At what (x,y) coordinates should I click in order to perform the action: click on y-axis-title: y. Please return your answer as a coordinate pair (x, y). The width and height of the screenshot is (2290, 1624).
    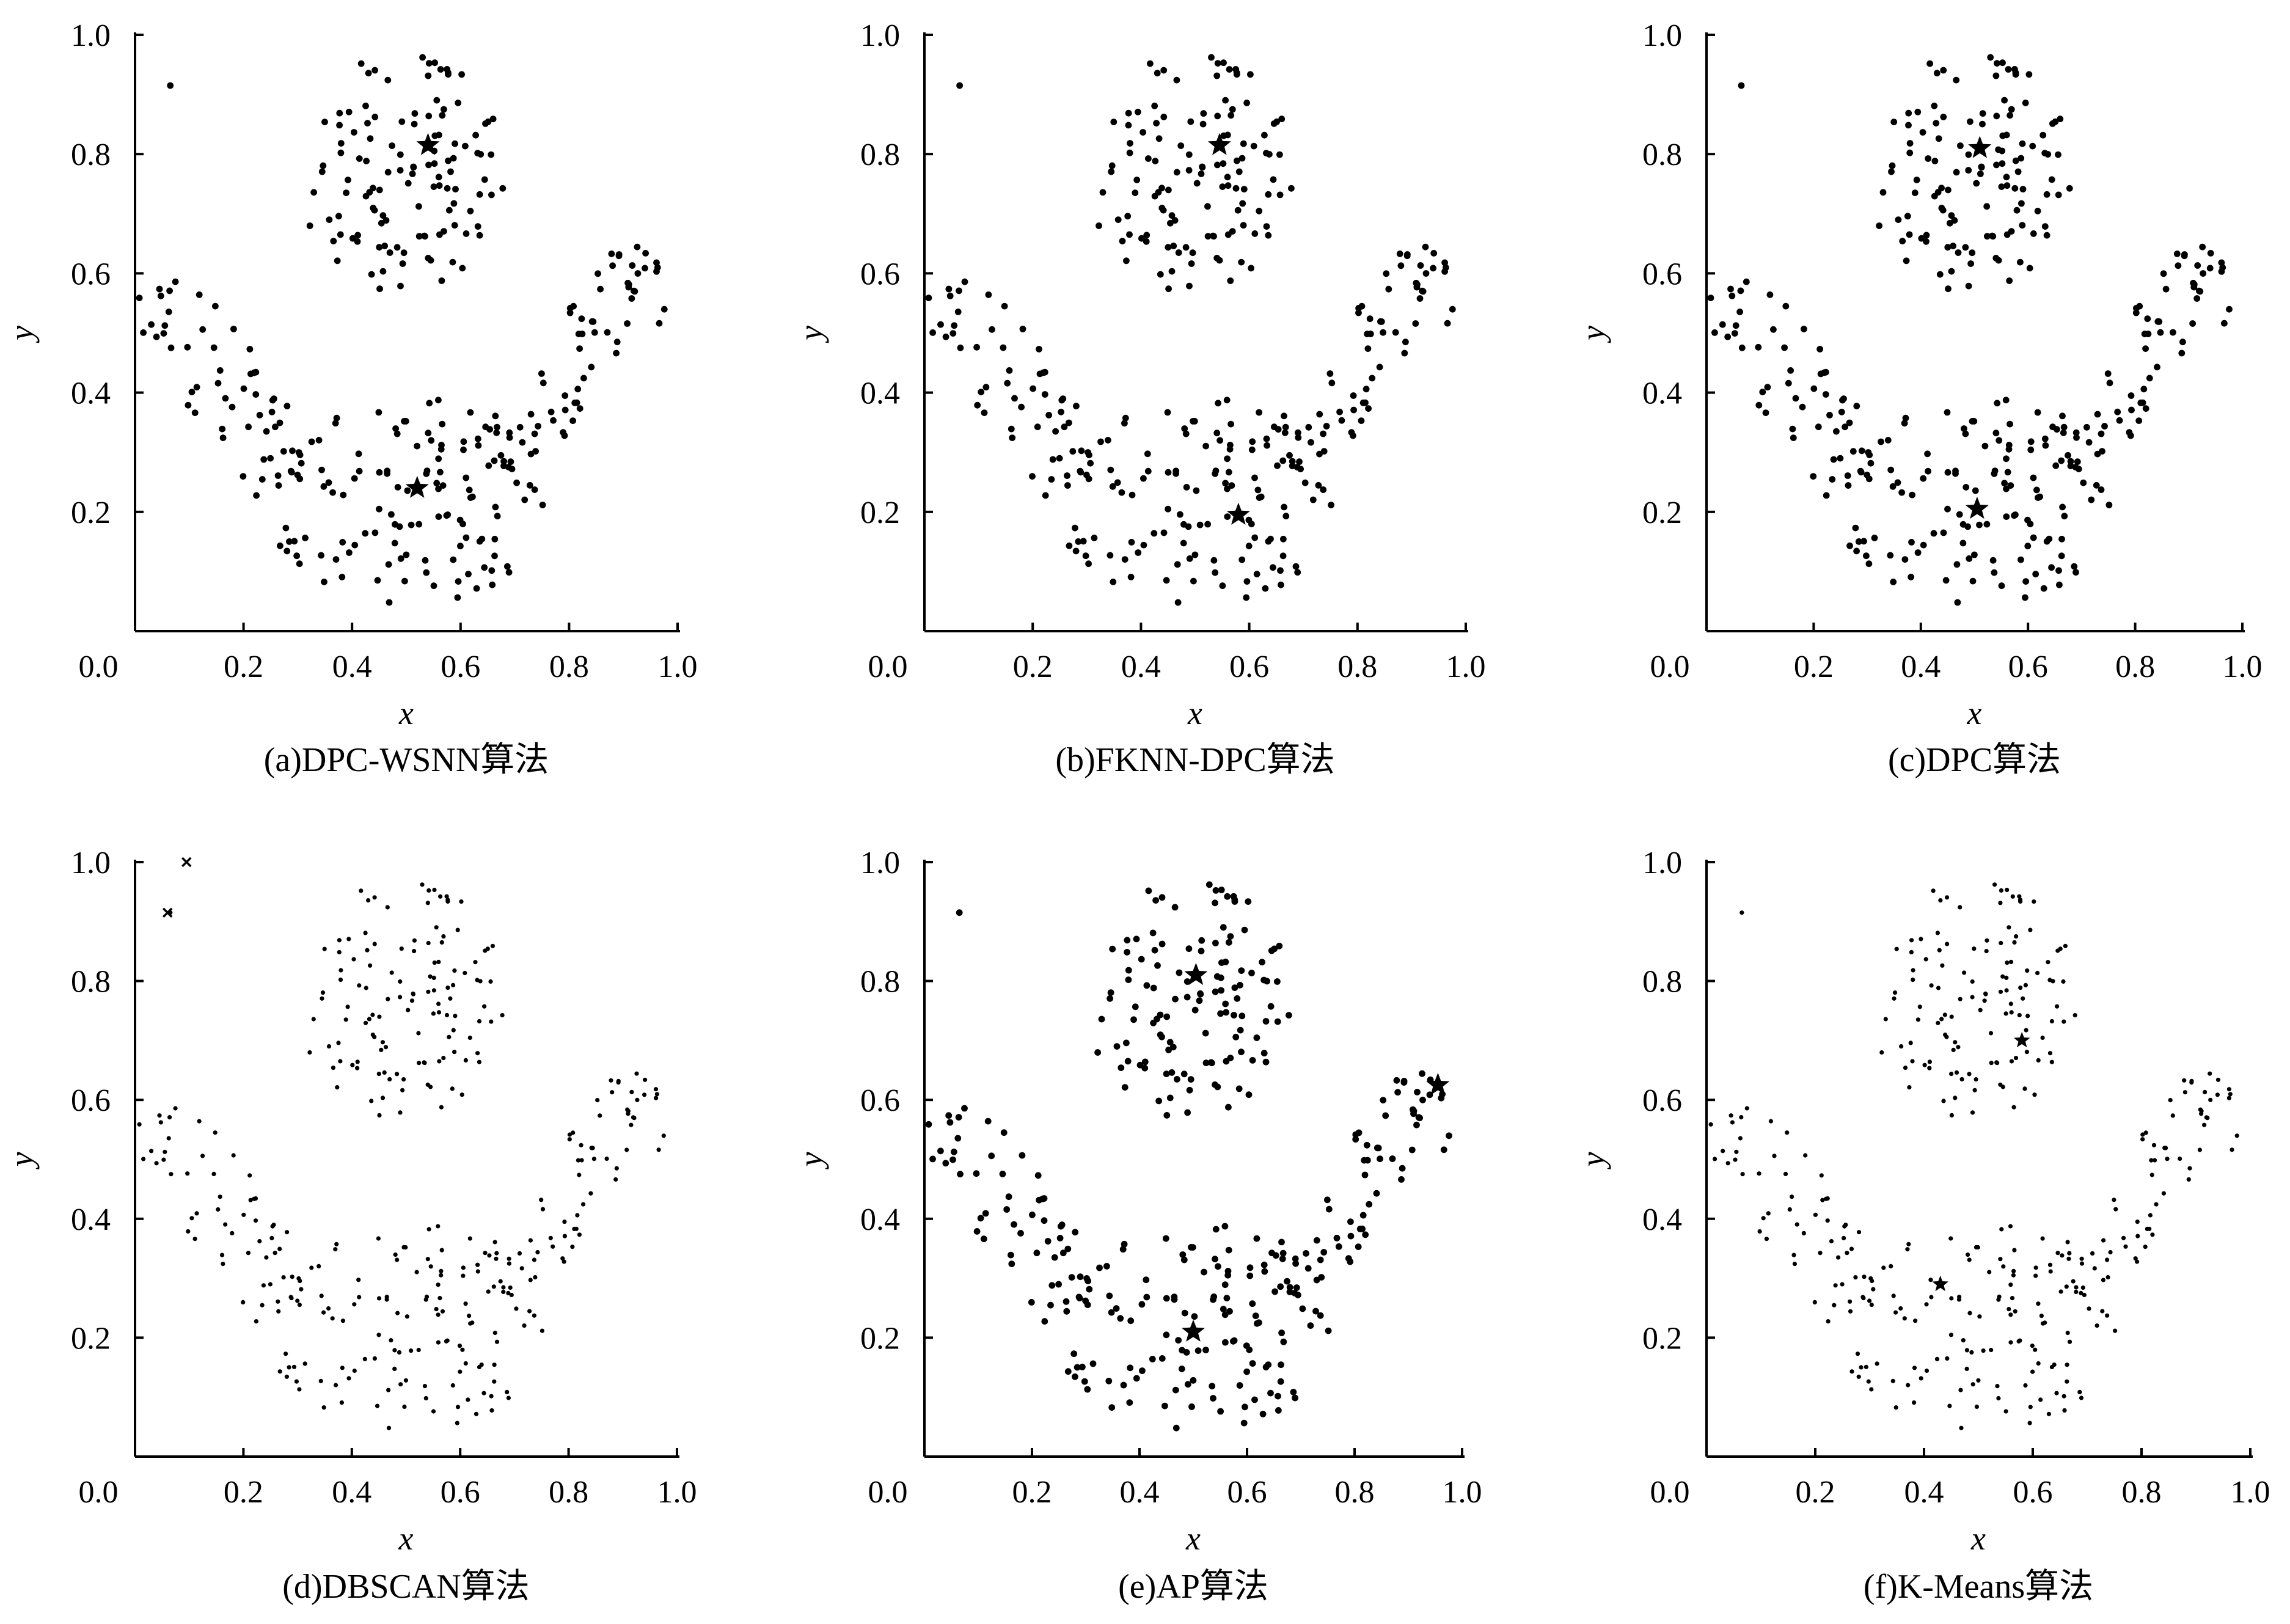
    Looking at the image, I should click on (22, 1160).